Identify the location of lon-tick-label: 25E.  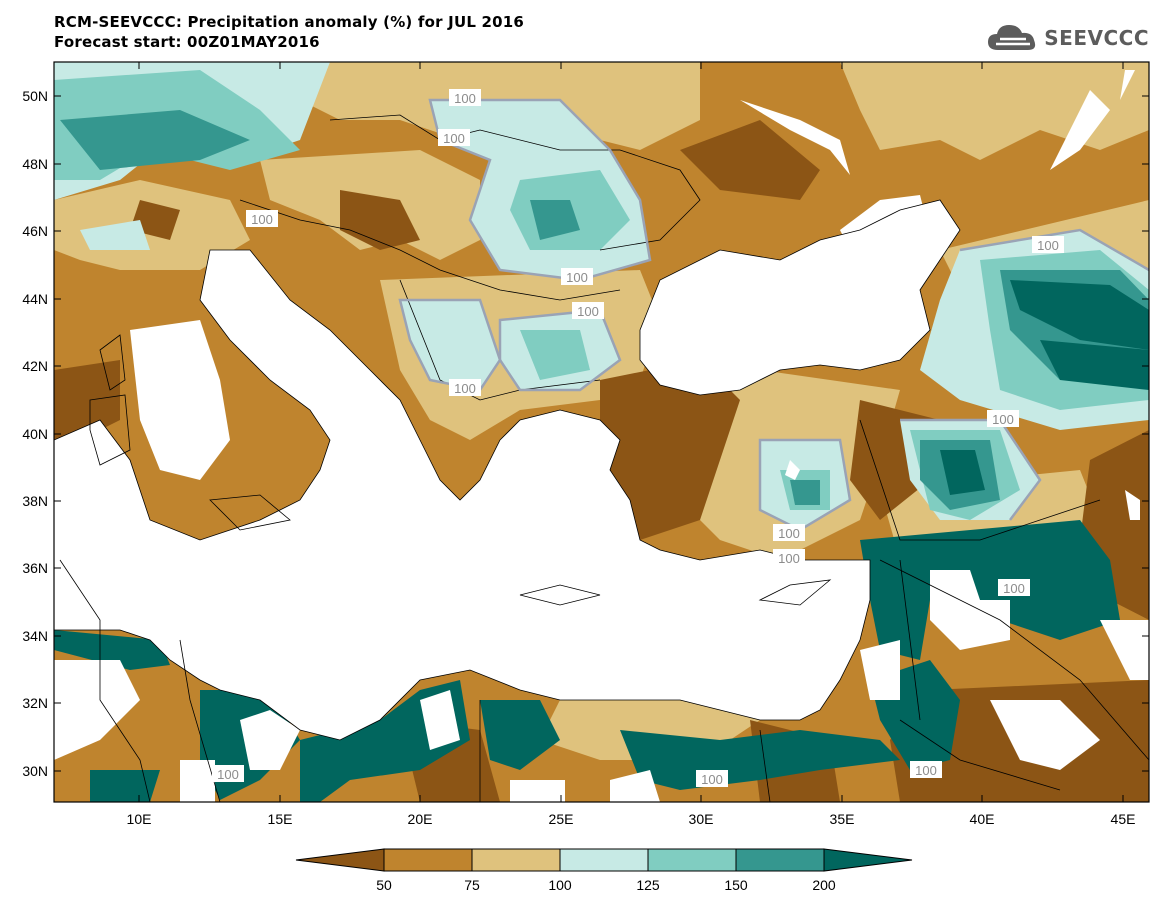
(561, 819).